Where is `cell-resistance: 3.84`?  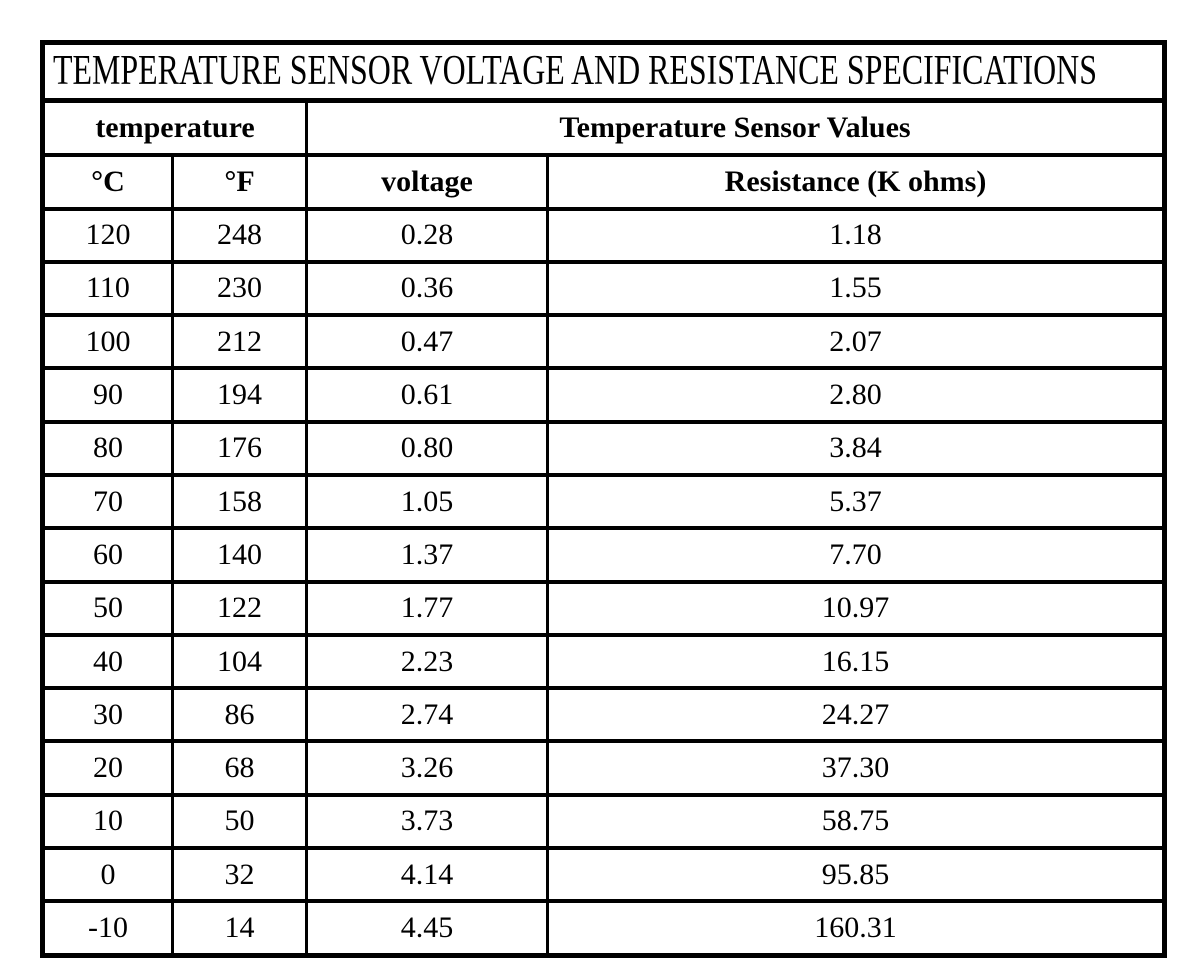
cell-resistance: 3.84 is located at coordinates (856, 448).